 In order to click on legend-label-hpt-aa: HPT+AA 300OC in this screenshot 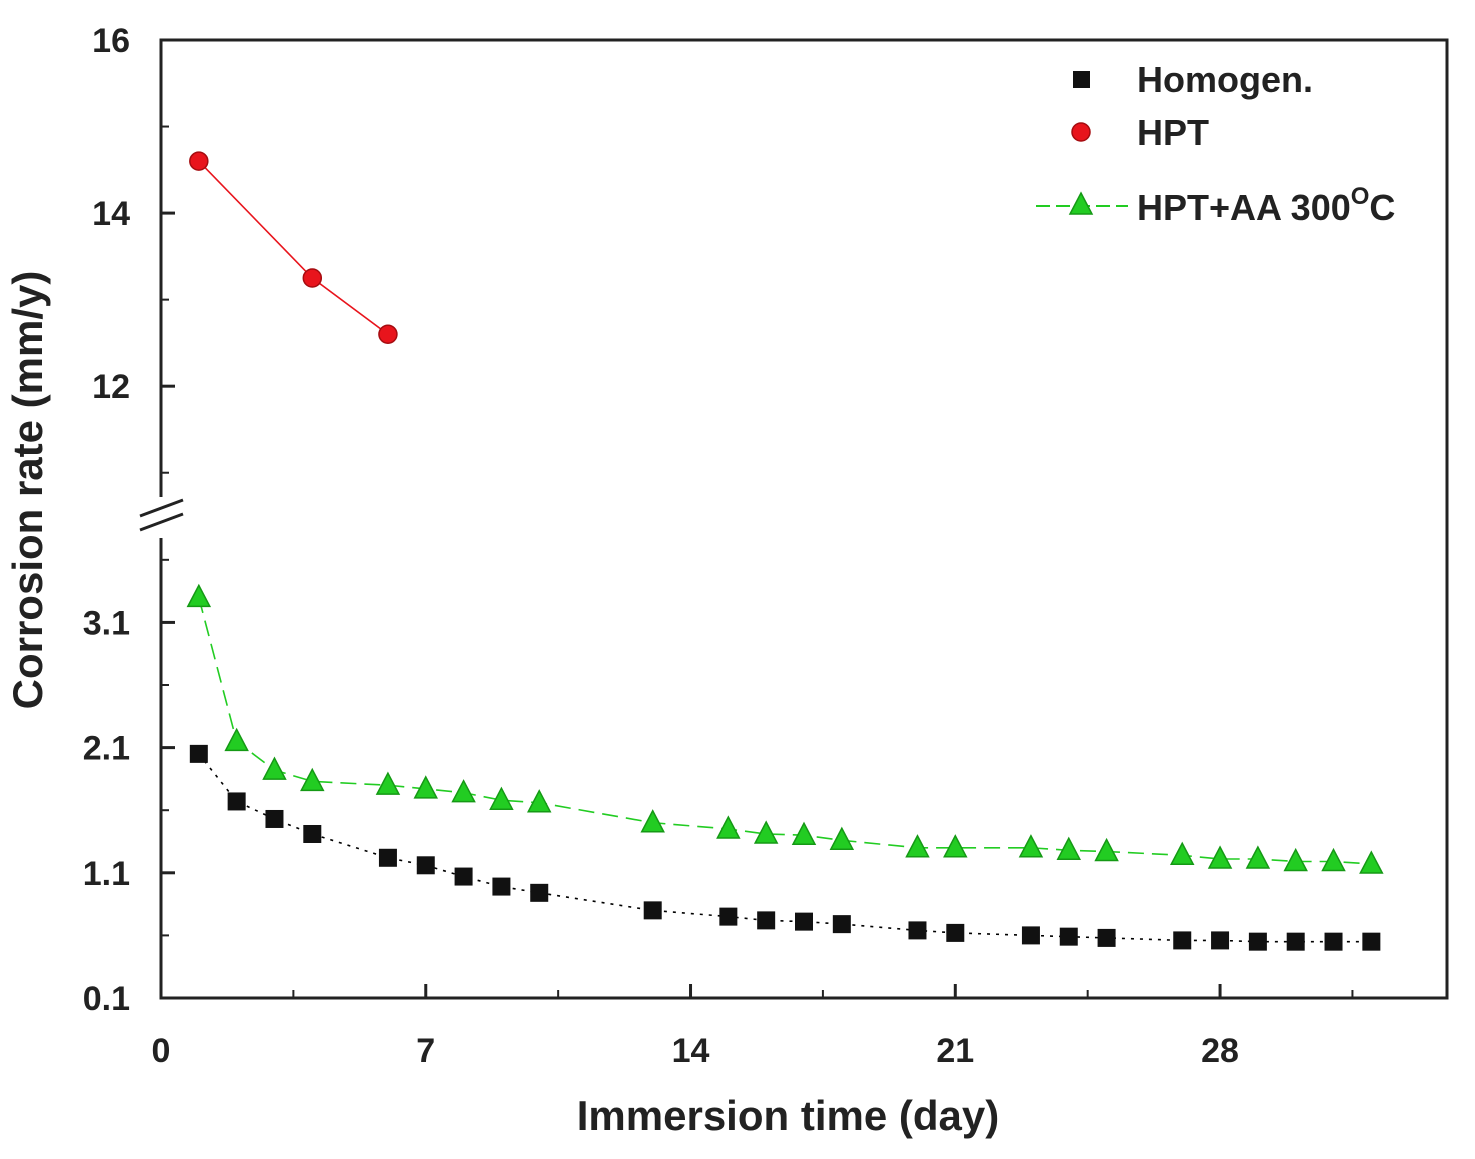, I will do `click(1266, 205)`.